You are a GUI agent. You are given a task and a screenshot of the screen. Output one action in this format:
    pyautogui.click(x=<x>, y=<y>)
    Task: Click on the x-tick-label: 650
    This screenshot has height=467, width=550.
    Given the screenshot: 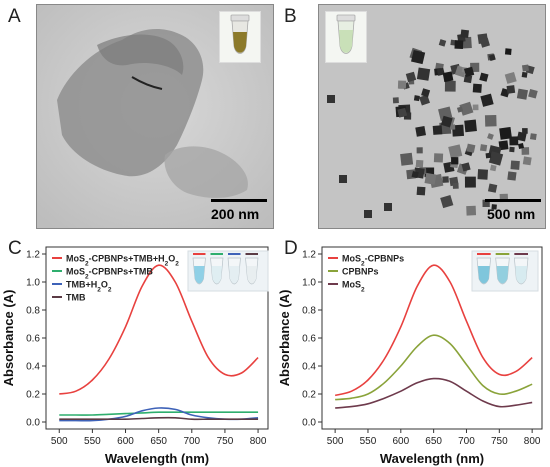 What is the action you would take?
    pyautogui.click(x=433, y=441)
    